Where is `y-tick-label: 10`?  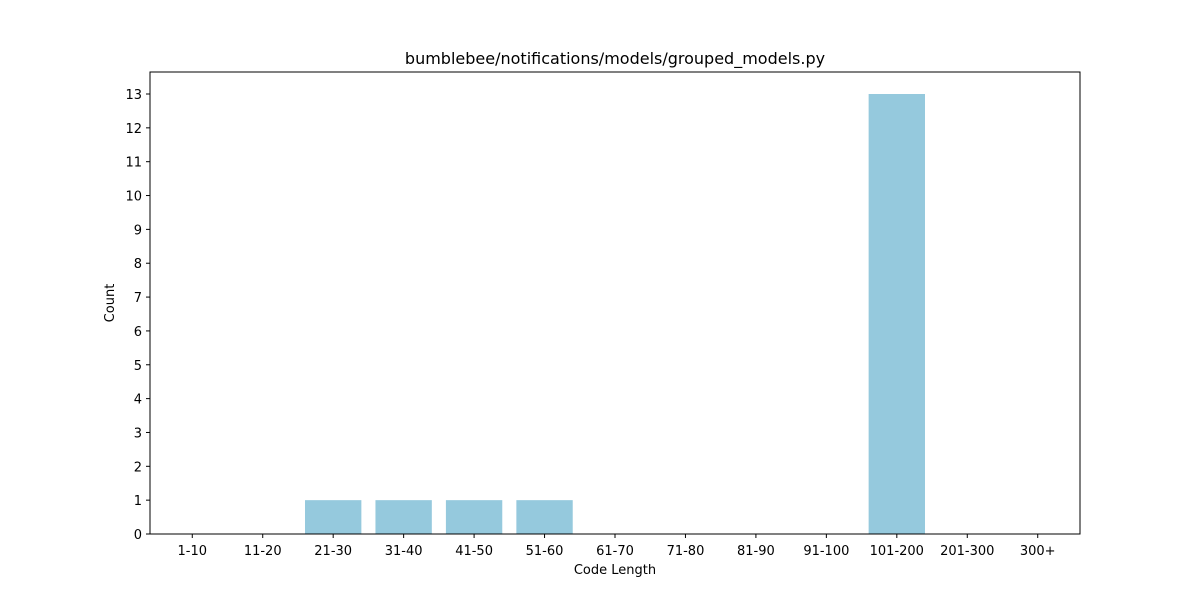
y-tick-label: 10 is located at coordinates (133, 197).